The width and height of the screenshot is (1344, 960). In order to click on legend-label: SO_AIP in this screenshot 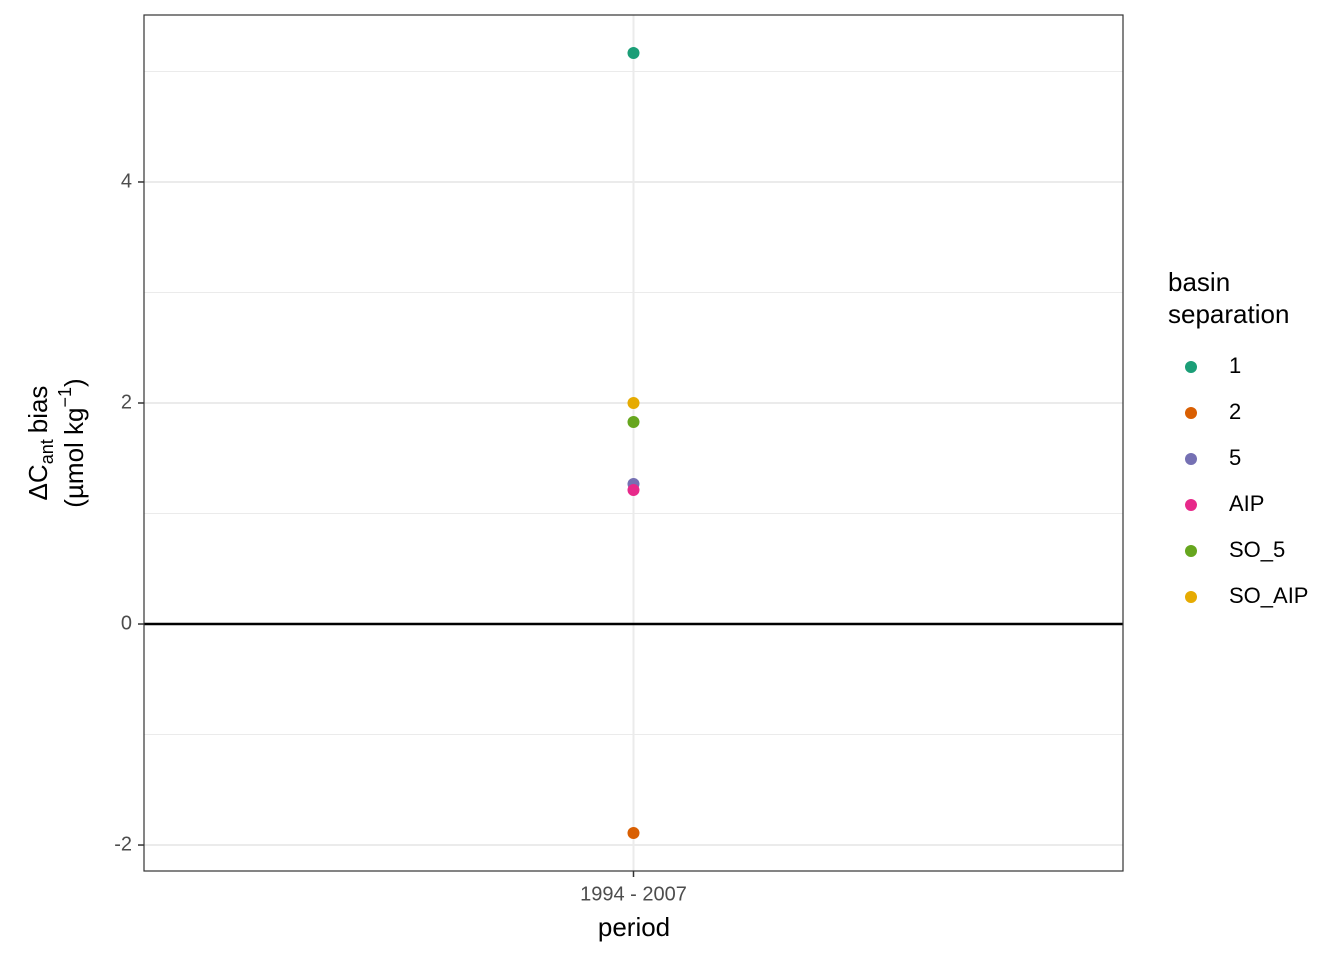, I will do `click(1268, 595)`.